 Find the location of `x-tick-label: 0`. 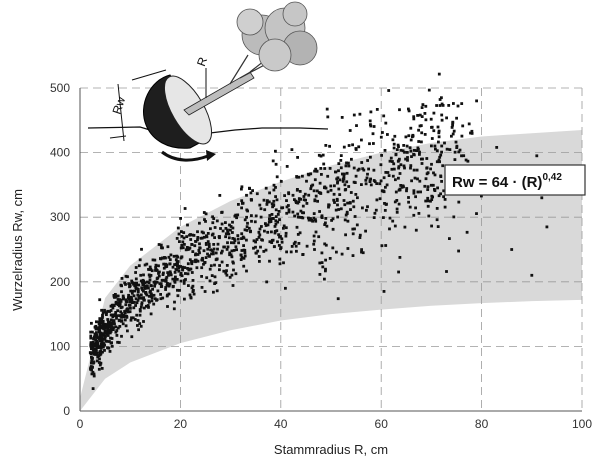

x-tick-label: 0 is located at coordinates (80, 424).